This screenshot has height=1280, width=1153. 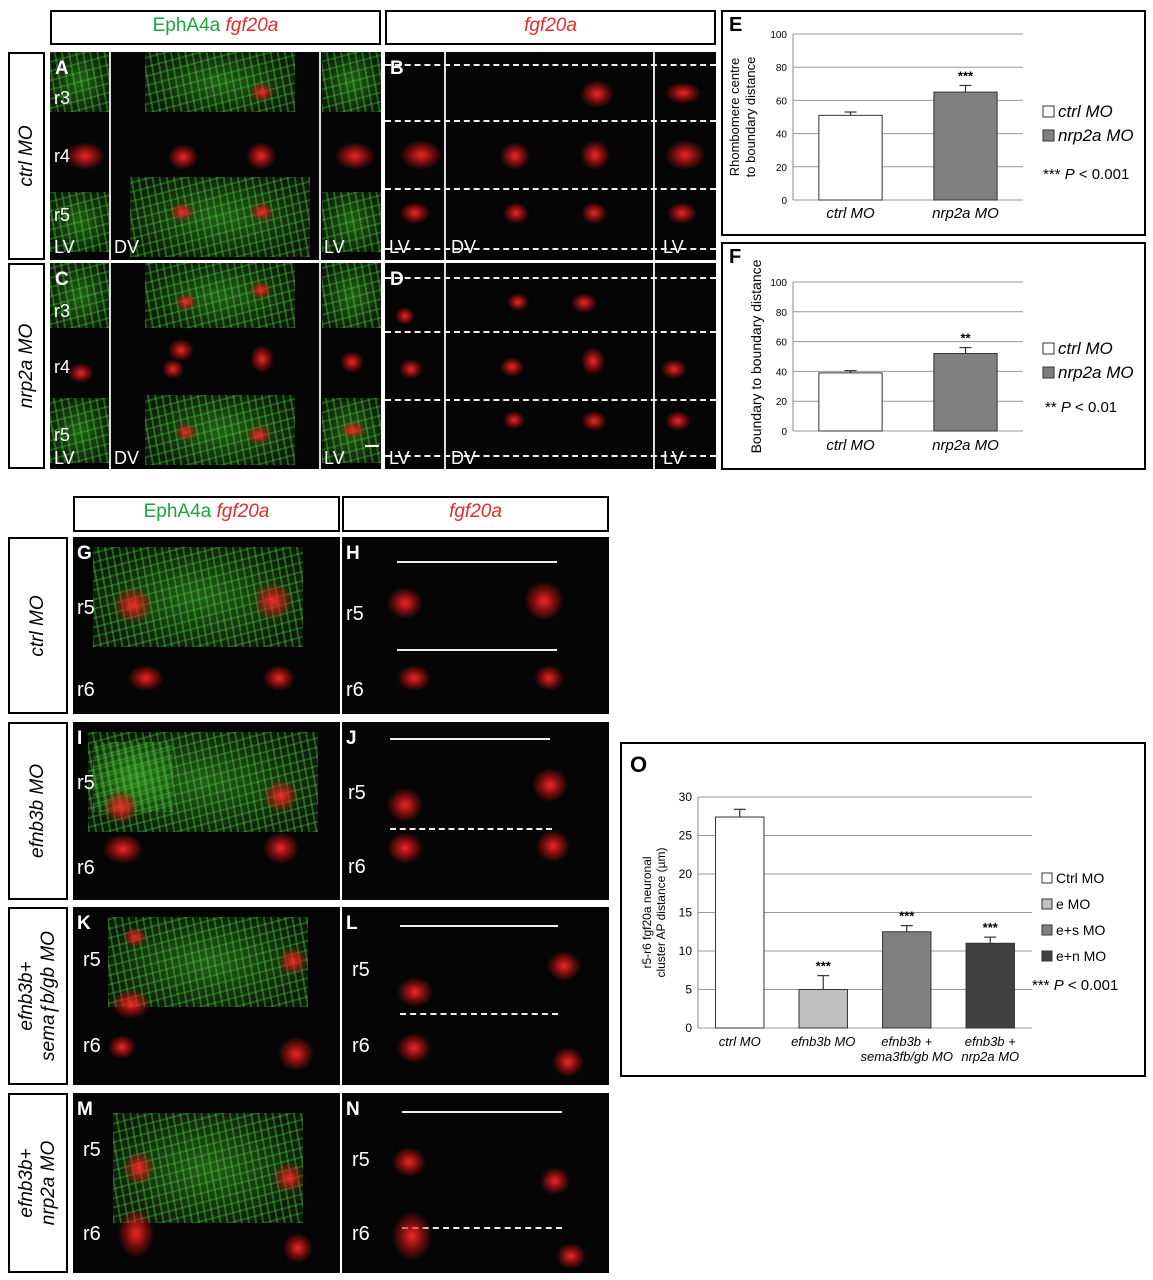 I want to click on x-category-label: efnb3b + sema3fb/gb MO, so click(x=907, y=1049).